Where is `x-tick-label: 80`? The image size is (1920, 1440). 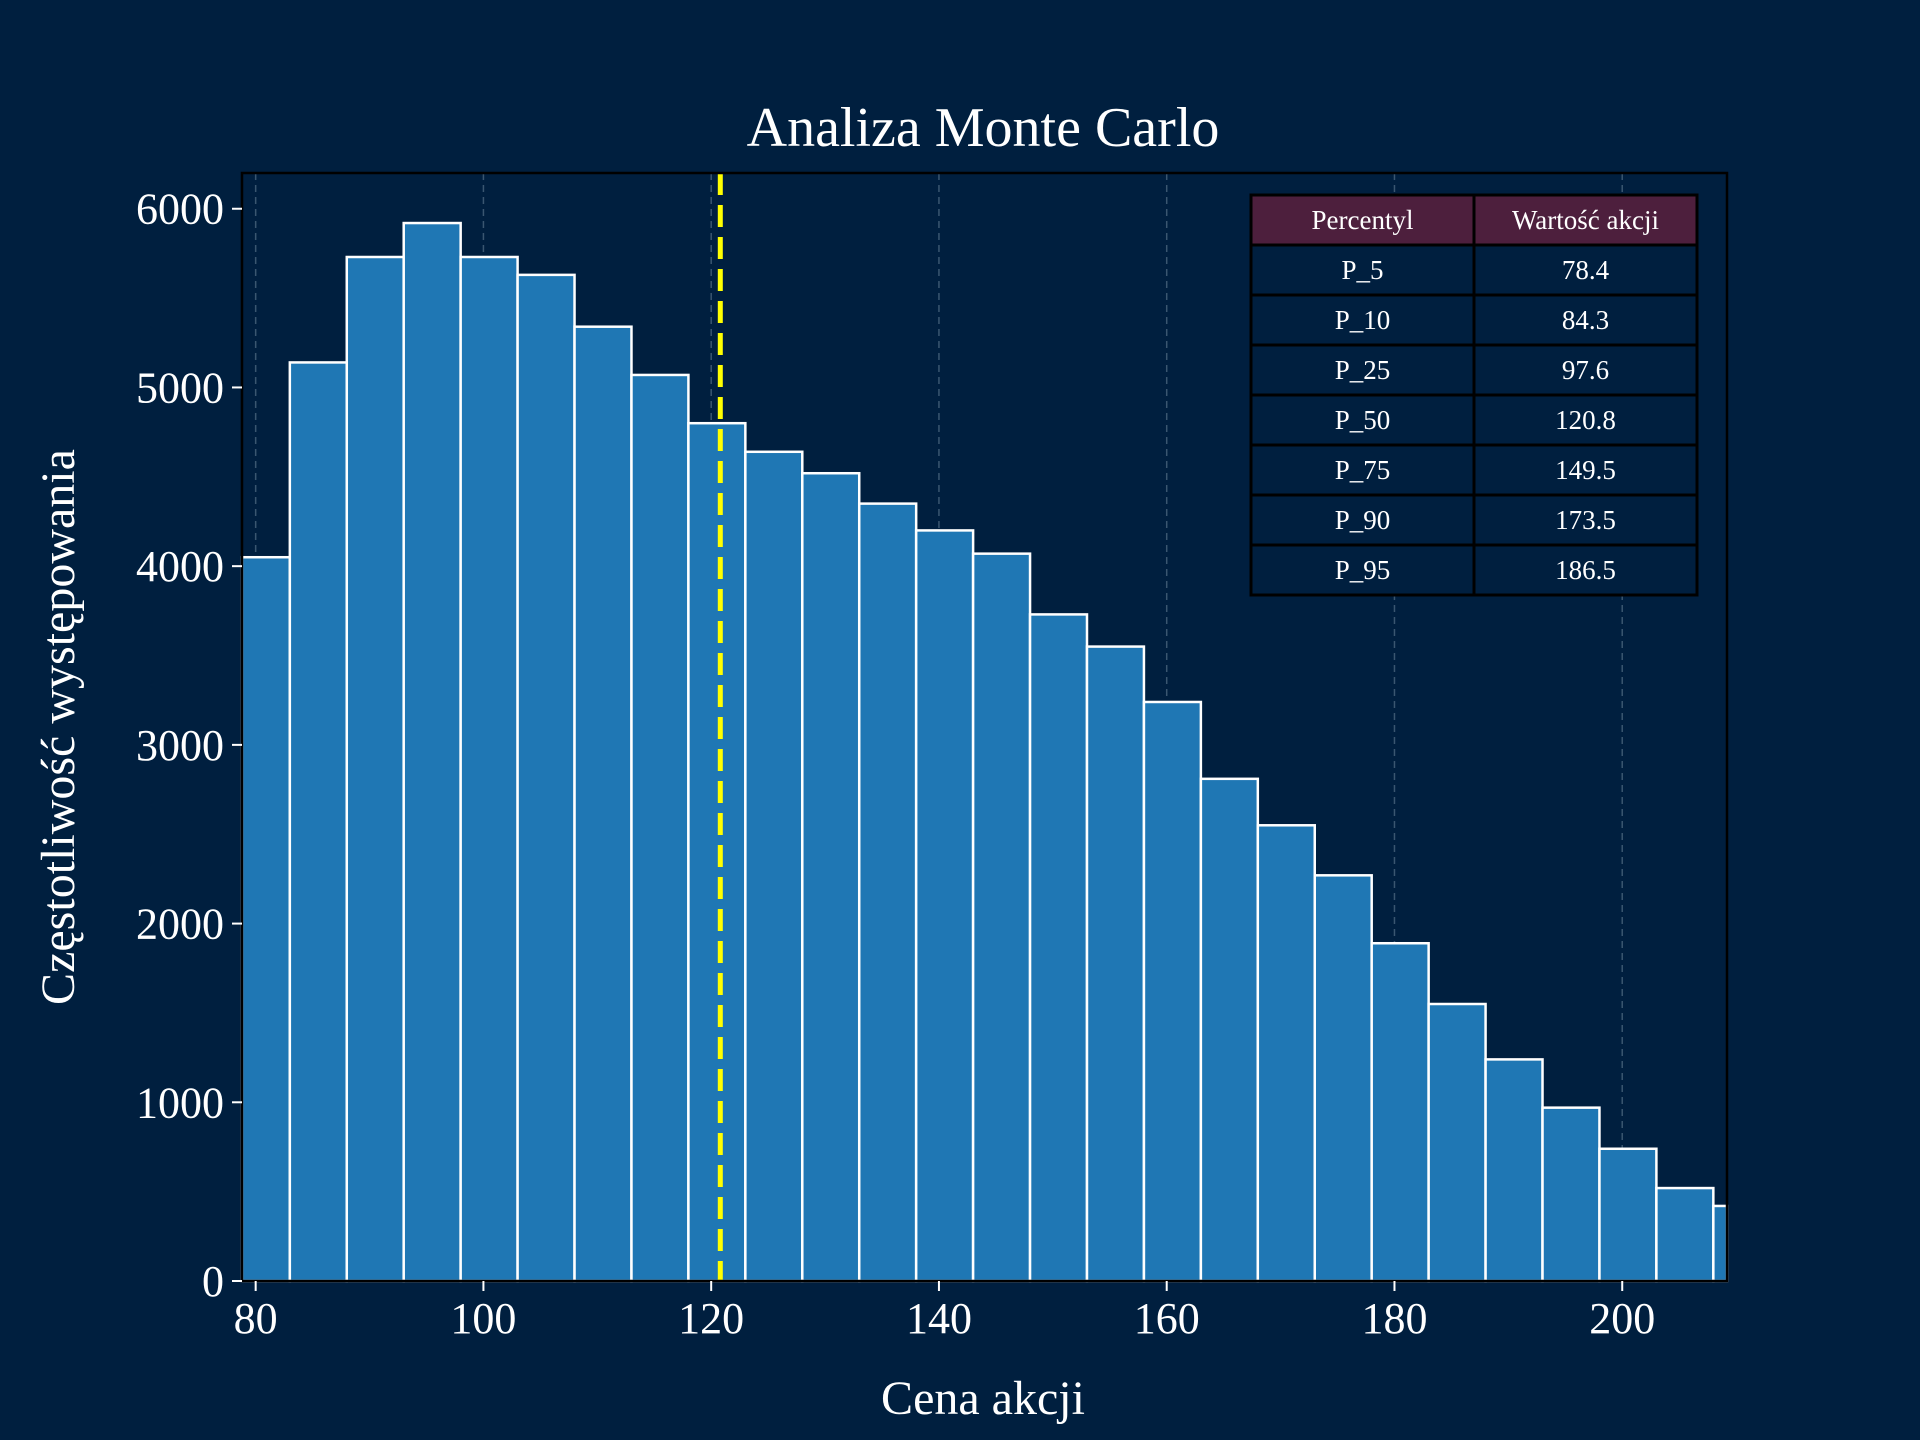 x-tick-label: 80 is located at coordinates (256, 1318).